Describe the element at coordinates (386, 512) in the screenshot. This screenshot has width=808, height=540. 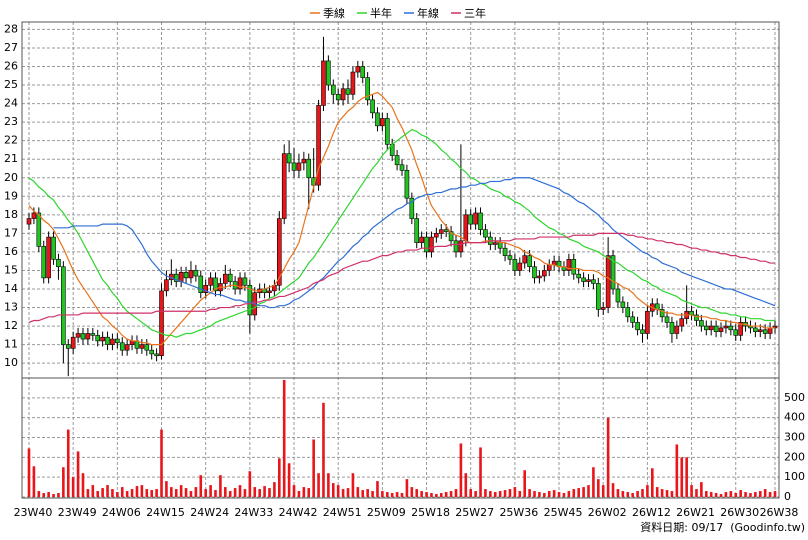
I see `x-tick-label: 25W09` at that location.